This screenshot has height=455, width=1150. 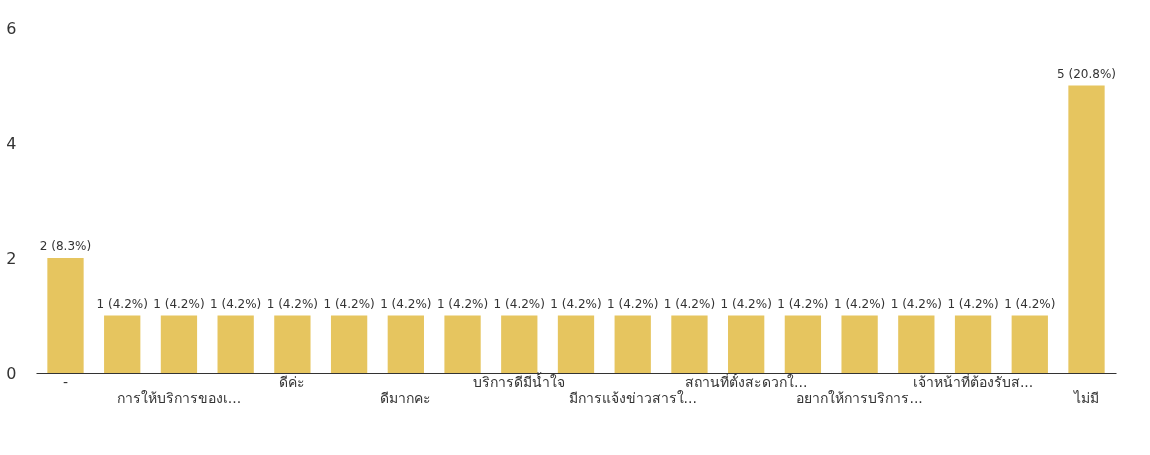 I want to click on y-tick-label: 4, so click(x=11, y=143).